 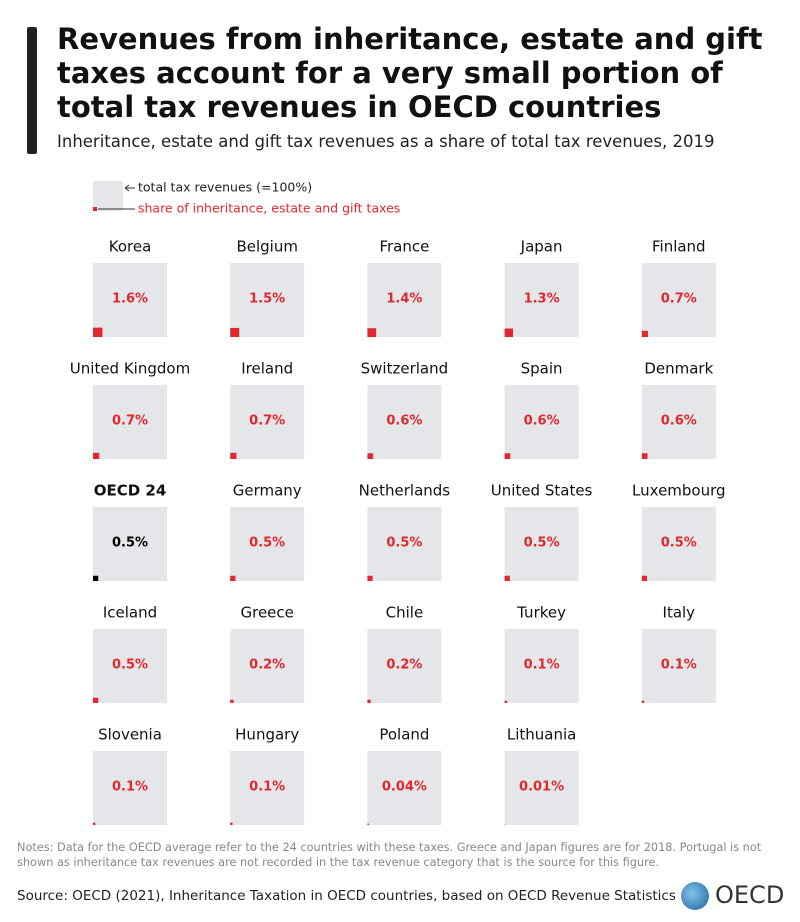 I want to click on legend-total: total tax revenues (=100%), so click(x=225, y=187).